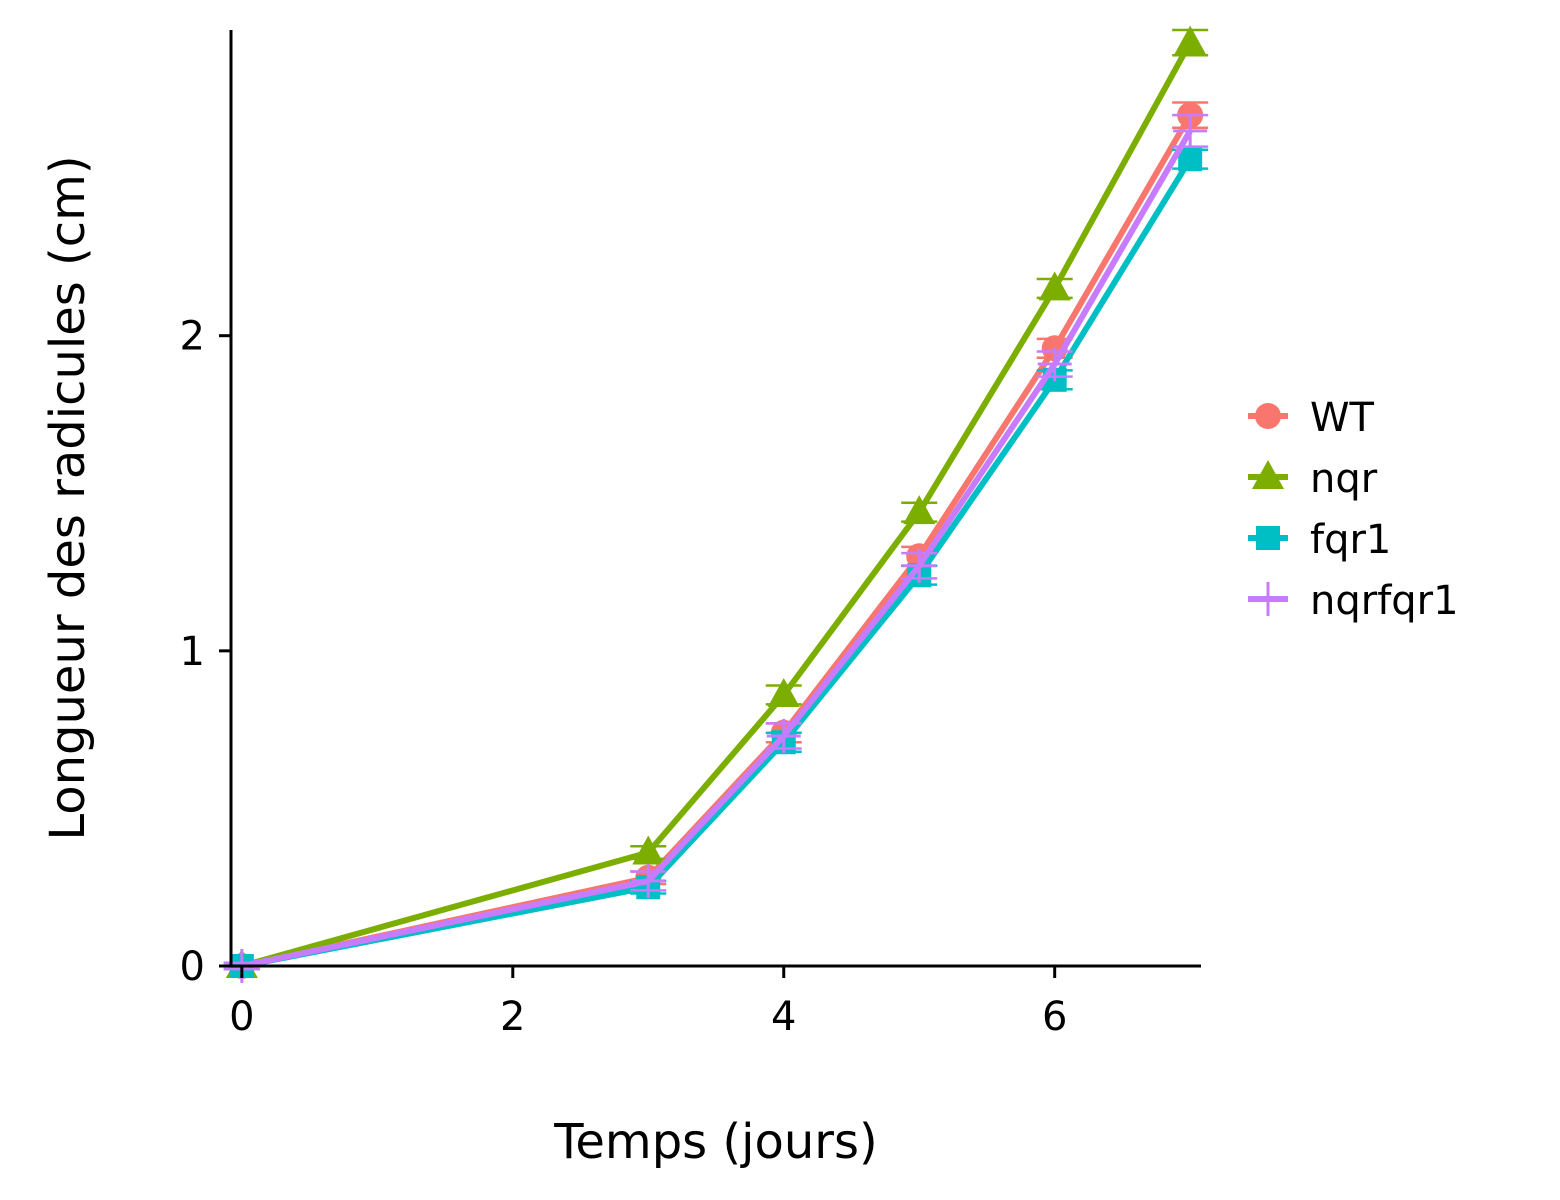 Image resolution: width=1560 pixels, height=1200 pixels. Describe the element at coordinates (783, 1017) in the screenshot. I see `x-tick-label: 4` at that location.